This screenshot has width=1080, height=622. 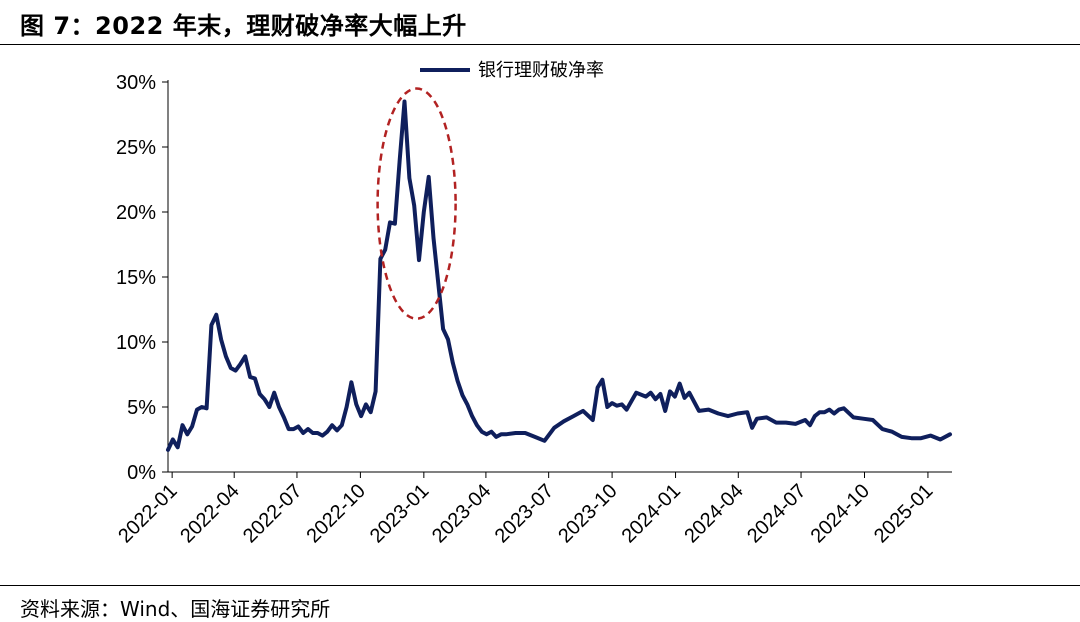 I want to click on legend-label: 银行理财破净率, so click(x=541, y=70).